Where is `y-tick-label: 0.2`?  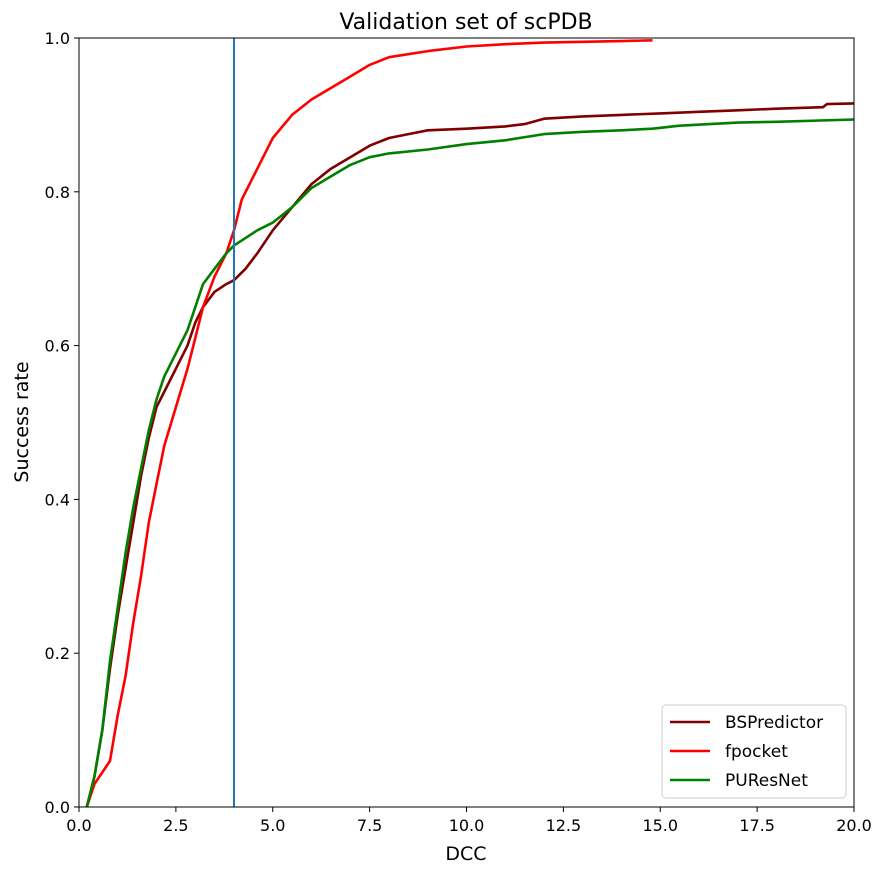 y-tick-label: 0.2 is located at coordinates (57, 653).